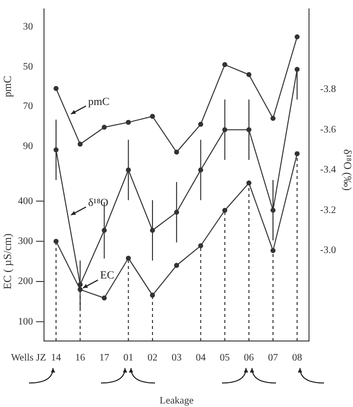  What do you see at coordinates (99, 102) in the screenshot?
I see `series-label: pmC` at bounding box center [99, 102].